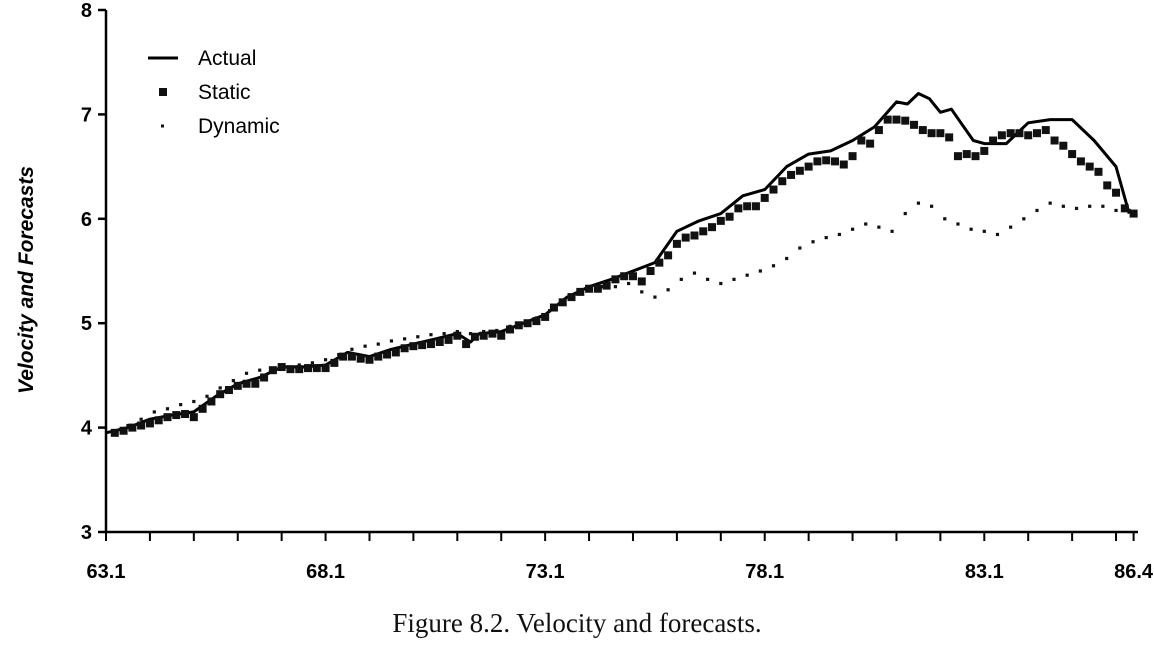 This screenshot has height=648, width=1154. Describe the element at coordinates (545, 572) in the screenshot. I see `x-tick-label: 73.1` at that location.